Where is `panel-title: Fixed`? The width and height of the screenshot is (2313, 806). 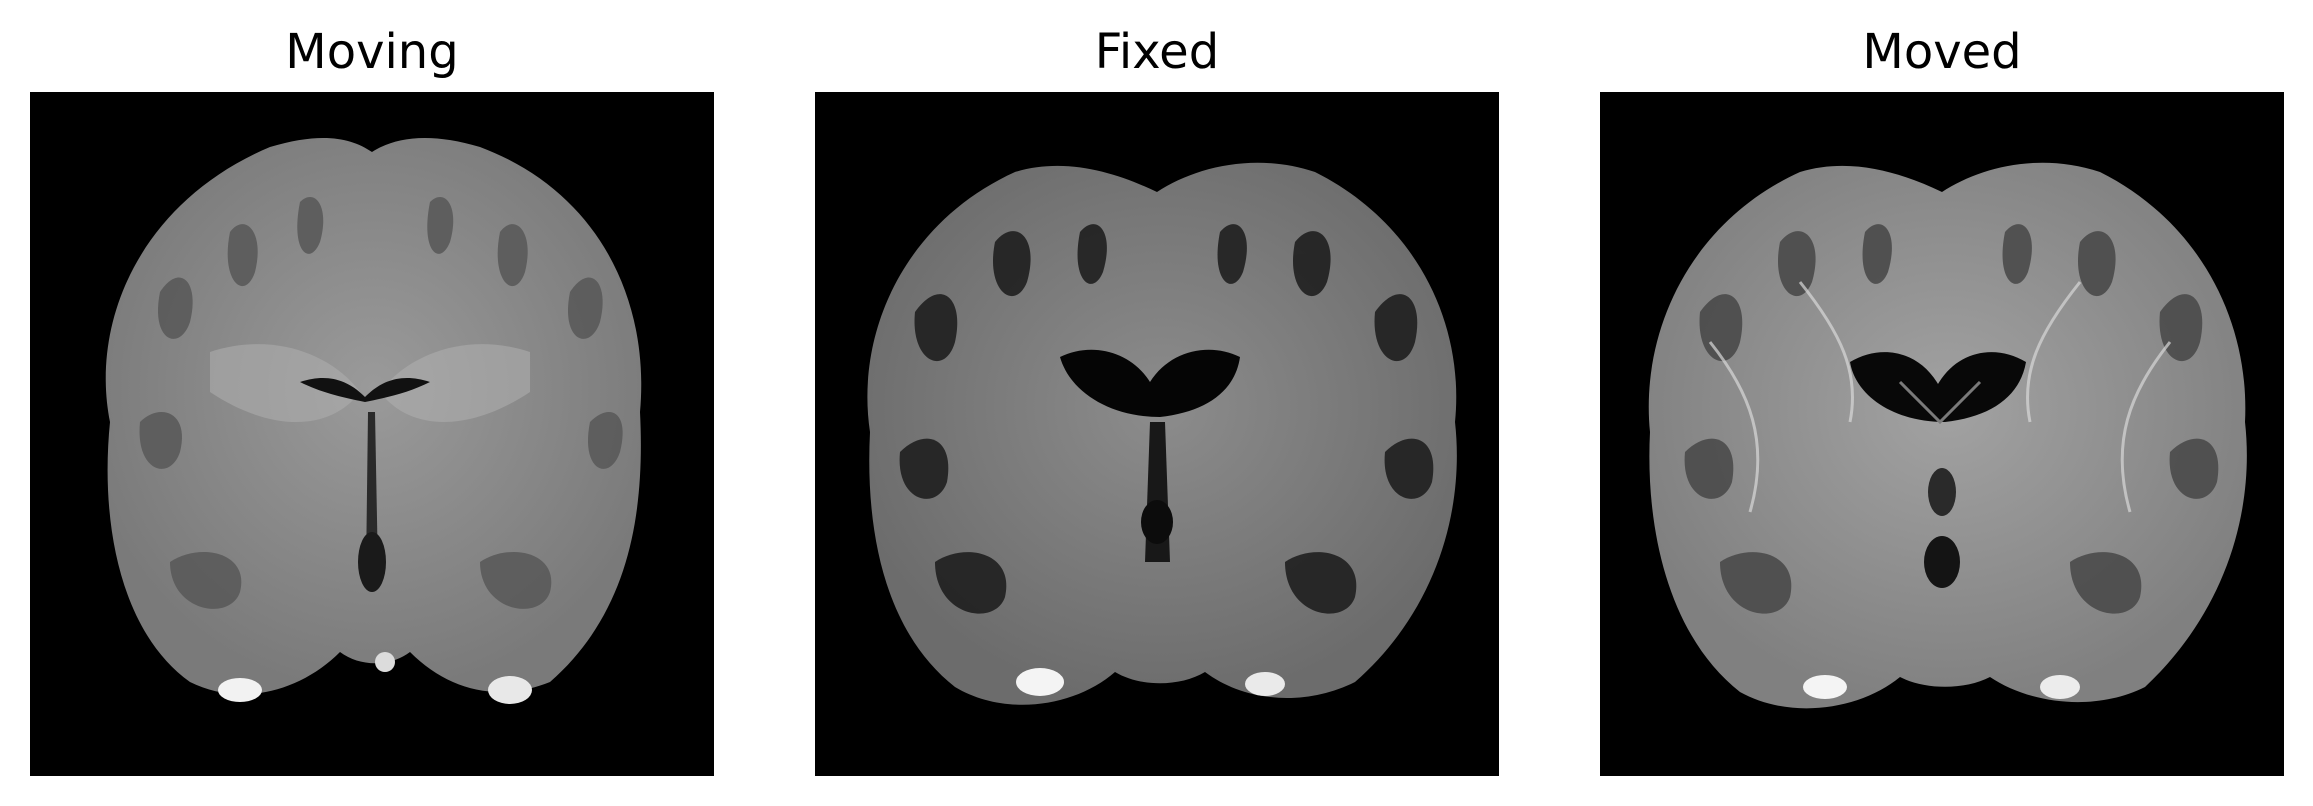
panel-title: Fixed is located at coordinates (1157, 52).